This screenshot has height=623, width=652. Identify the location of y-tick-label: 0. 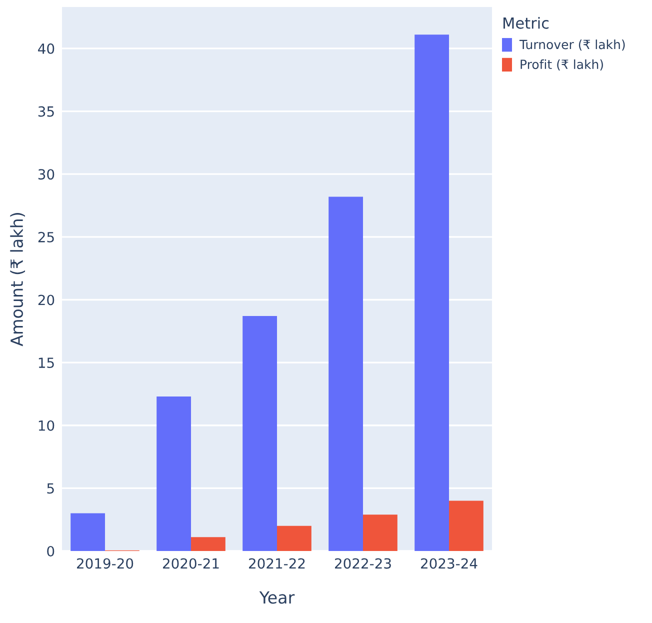
(50, 551).